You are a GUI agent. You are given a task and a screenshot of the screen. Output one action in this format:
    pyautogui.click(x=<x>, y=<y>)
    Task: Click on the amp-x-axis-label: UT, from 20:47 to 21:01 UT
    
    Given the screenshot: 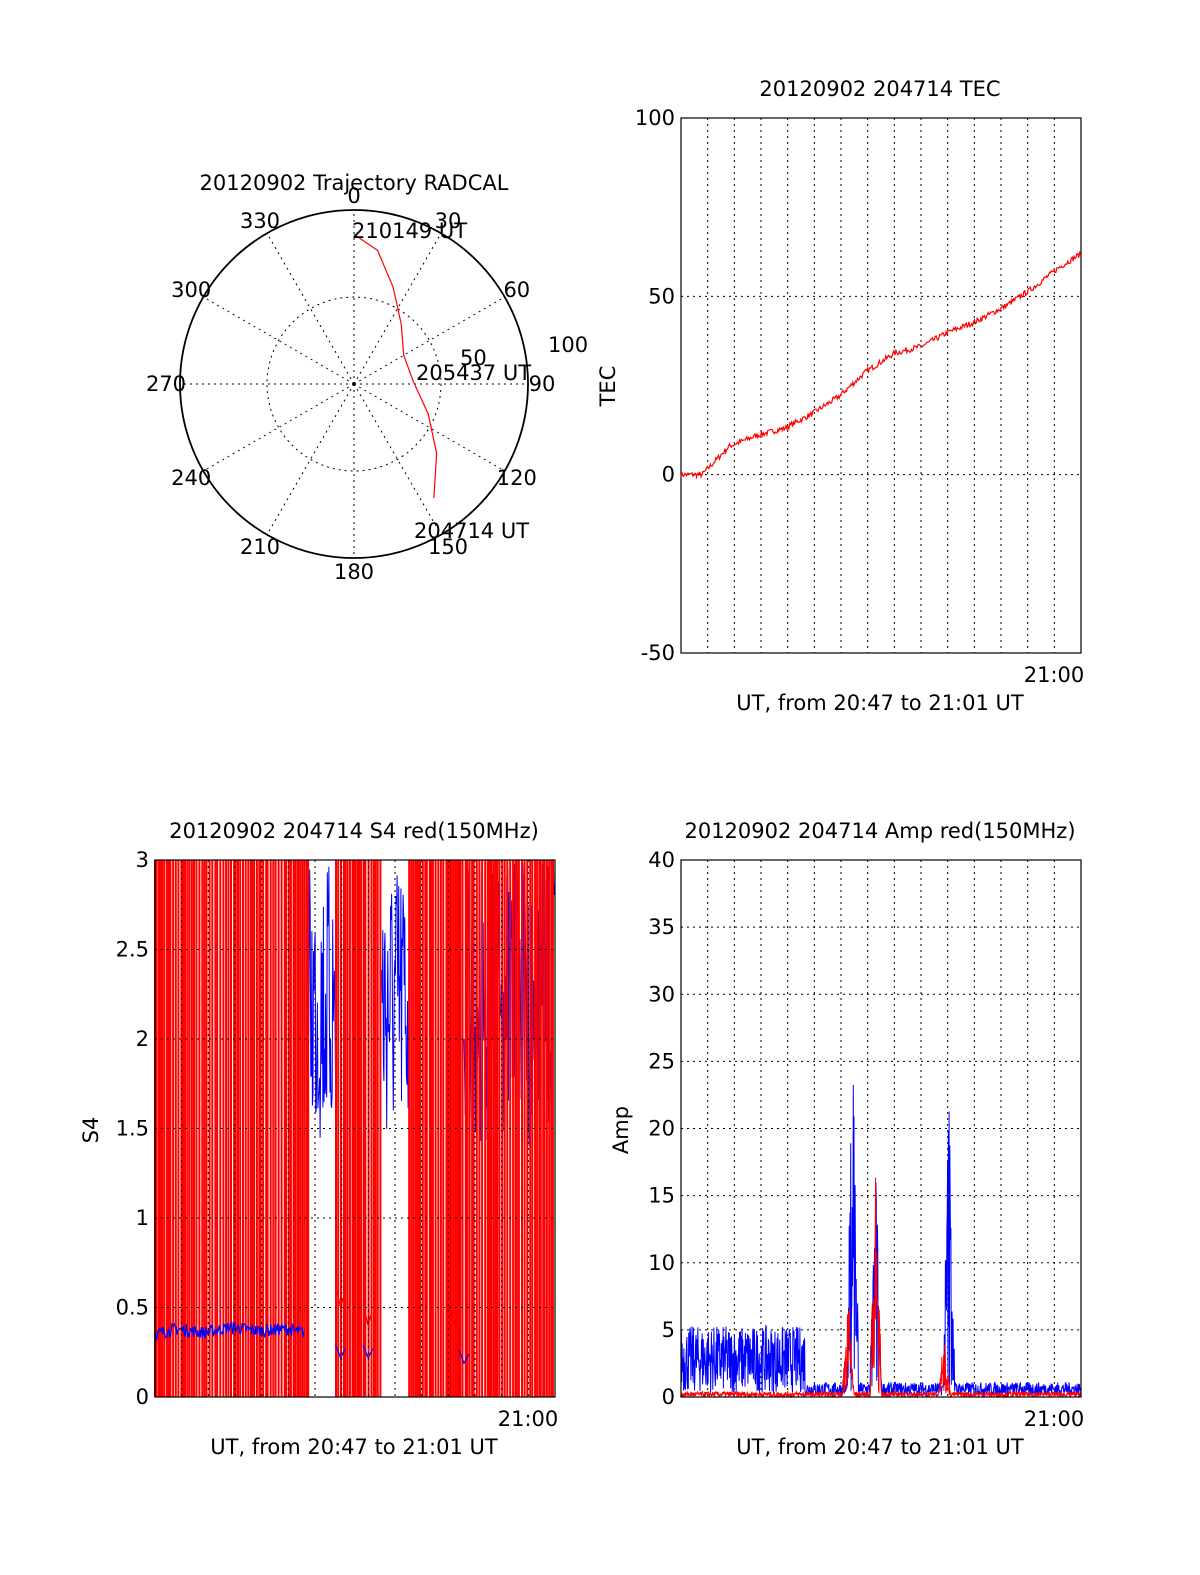 What is the action you would take?
    pyautogui.click(x=880, y=1447)
    